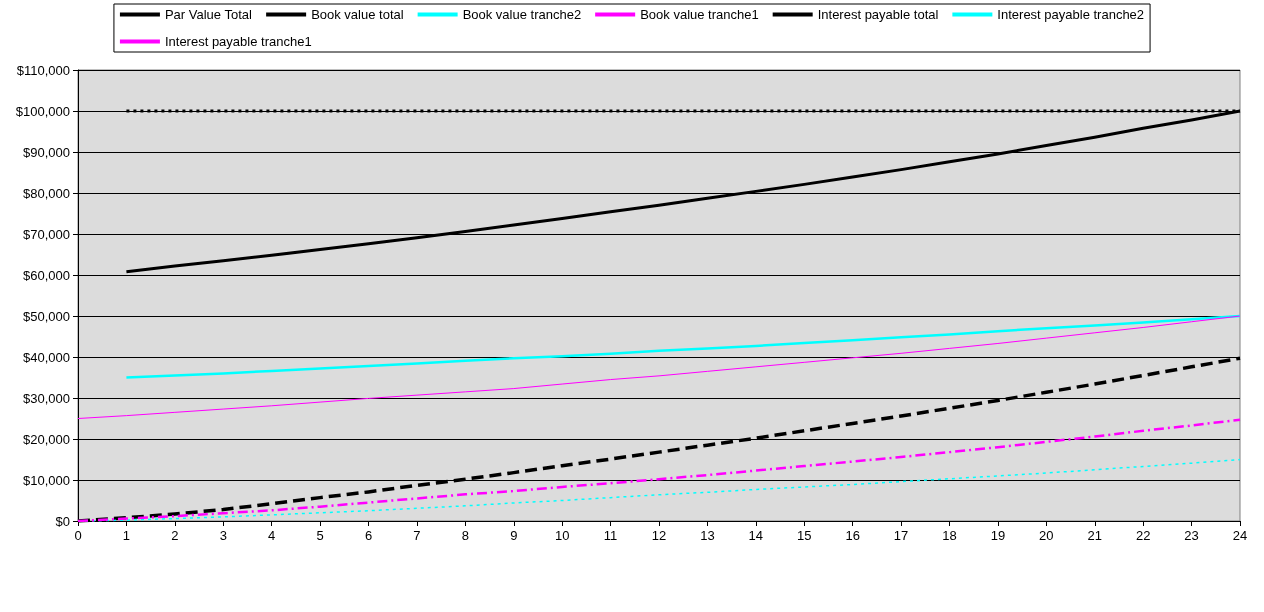 The height and width of the screenshot is (612, 1264). Describe the element at coordinates (1191, 535) in the screenshot. I see `x-tick-label: 23` at that location.